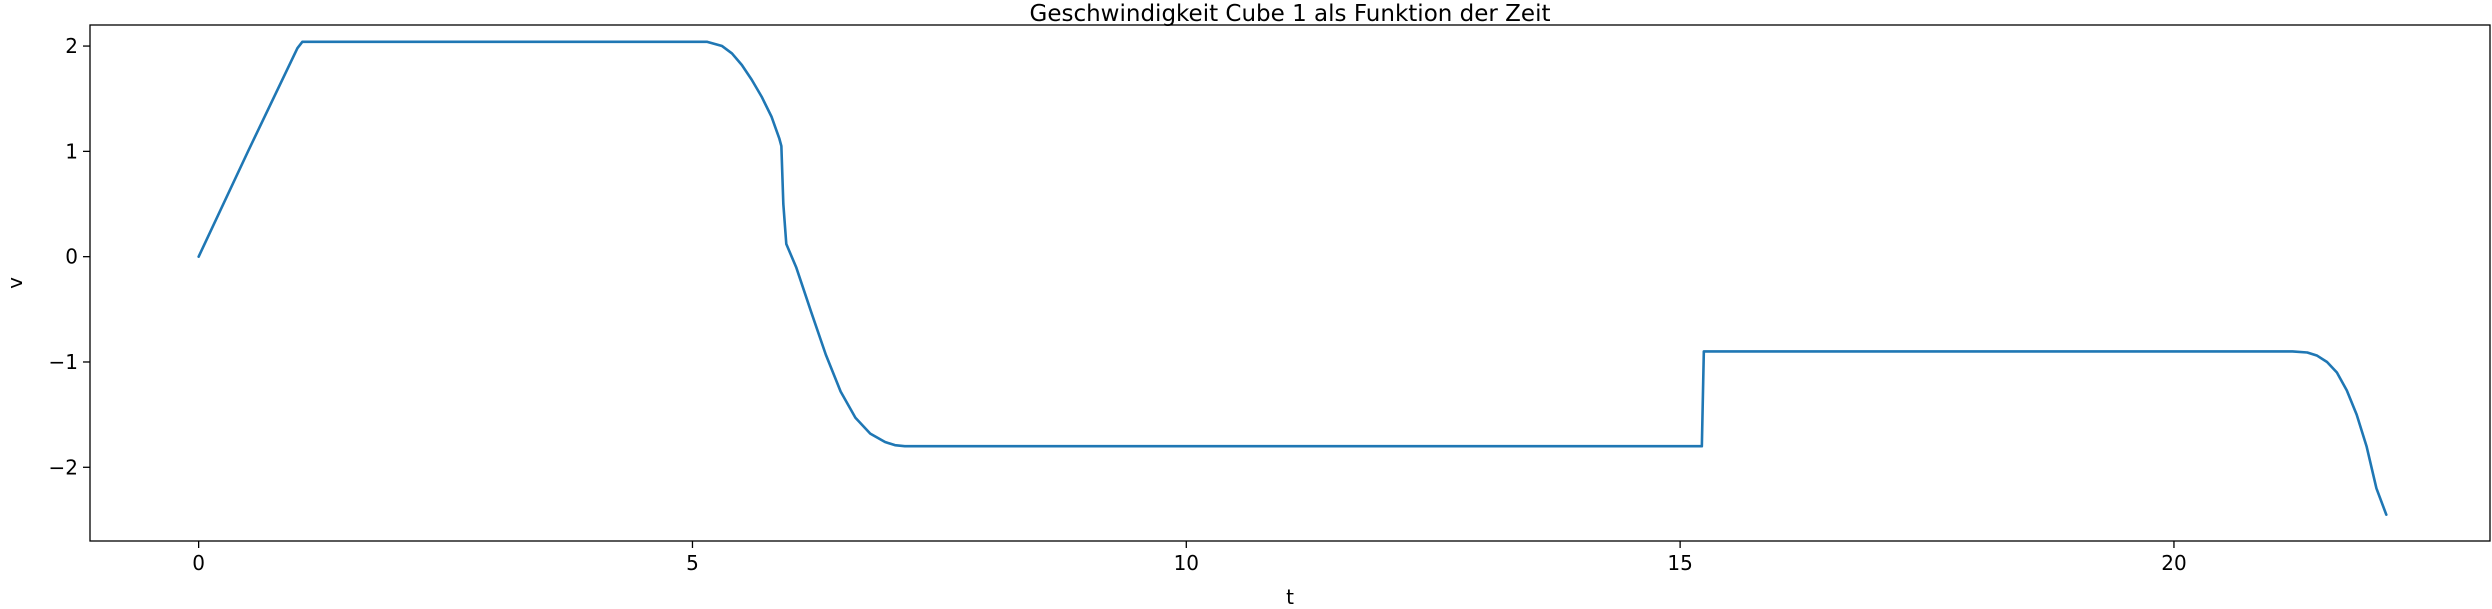 The image size is (2492, 609). Describe the element at coordinates (692, 563) in the screenshot. I see `x-tick-label: 5` at that location.